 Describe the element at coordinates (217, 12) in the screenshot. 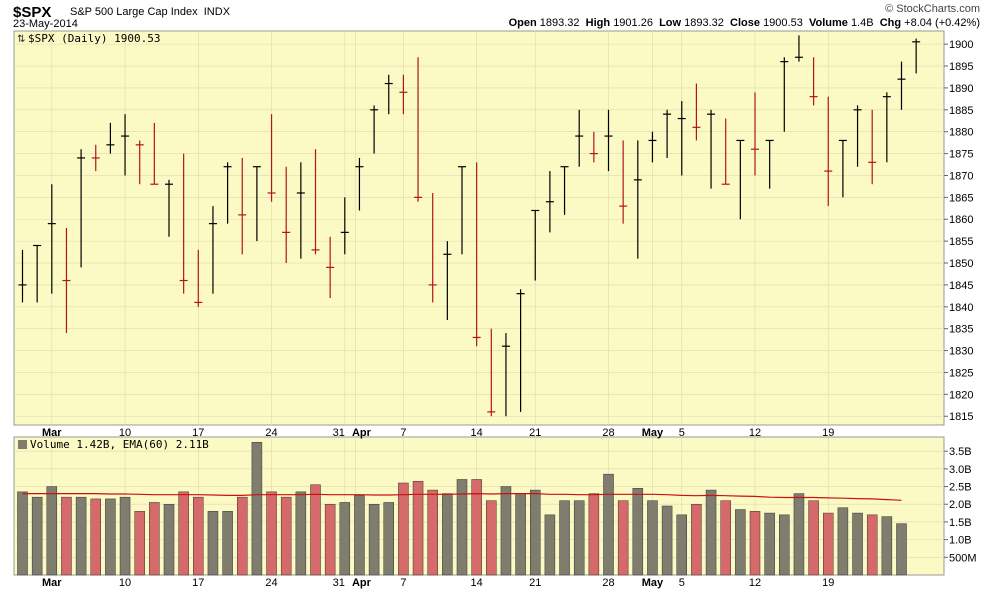

I see `exchange-label: INDX` at that location.